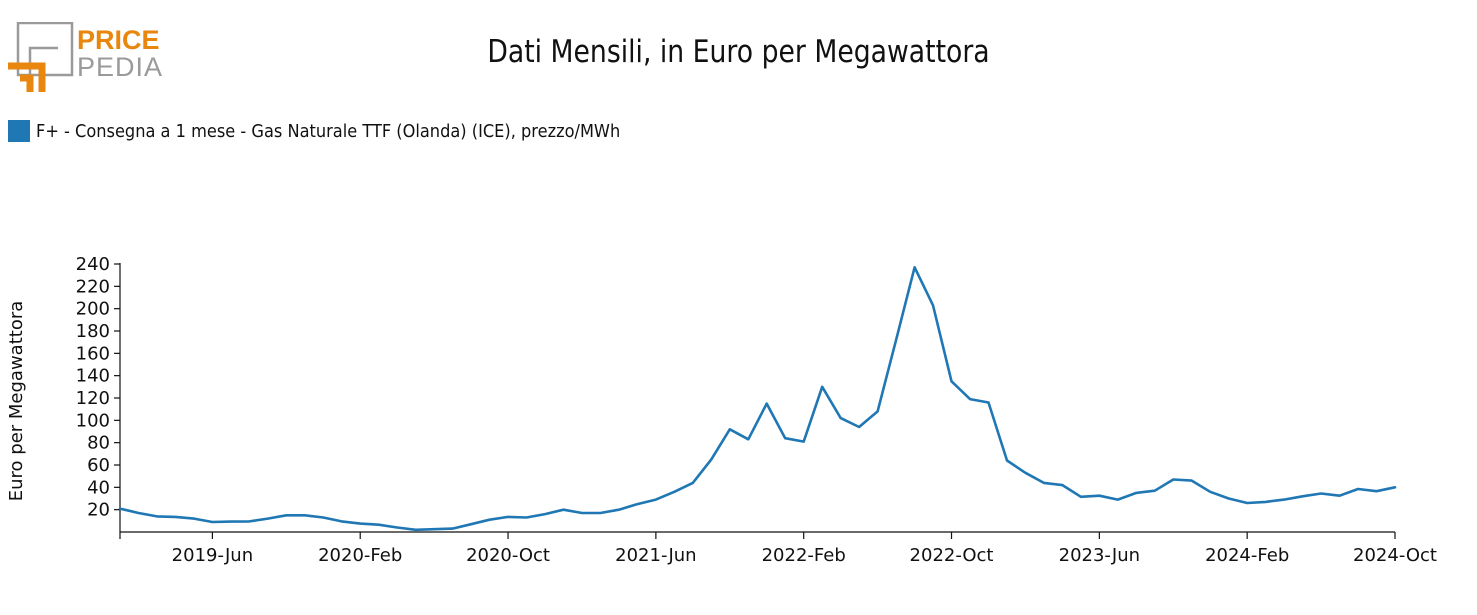 The height and width of the screenshot is (615, 1477). Describe the element at coordinates (93, 331) in the screenshot. I see `y-tick-label: 180` at that location.